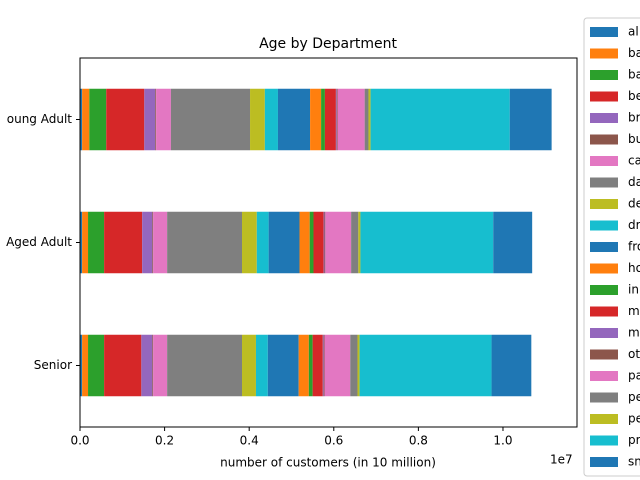 This screenshot has height=480, width=640. I want to click on x-tick-label: 0.4, so click(249, 441).